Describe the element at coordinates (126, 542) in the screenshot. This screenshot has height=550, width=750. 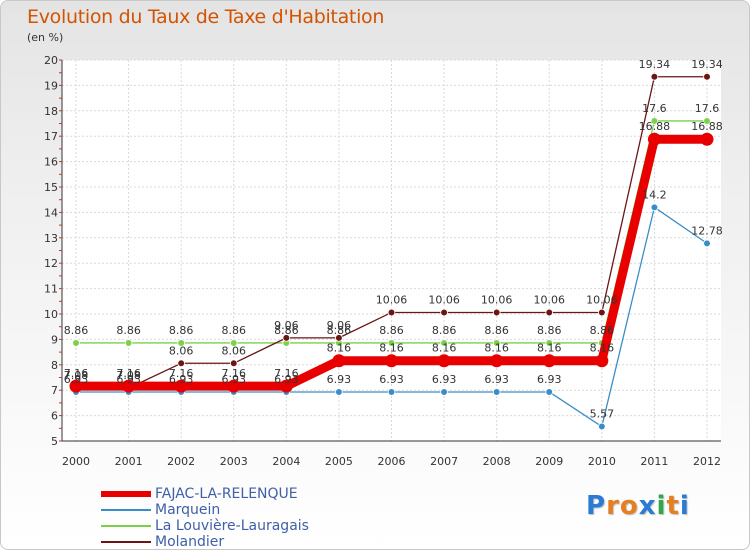
I see `legend-swatch-molandier` at that location.